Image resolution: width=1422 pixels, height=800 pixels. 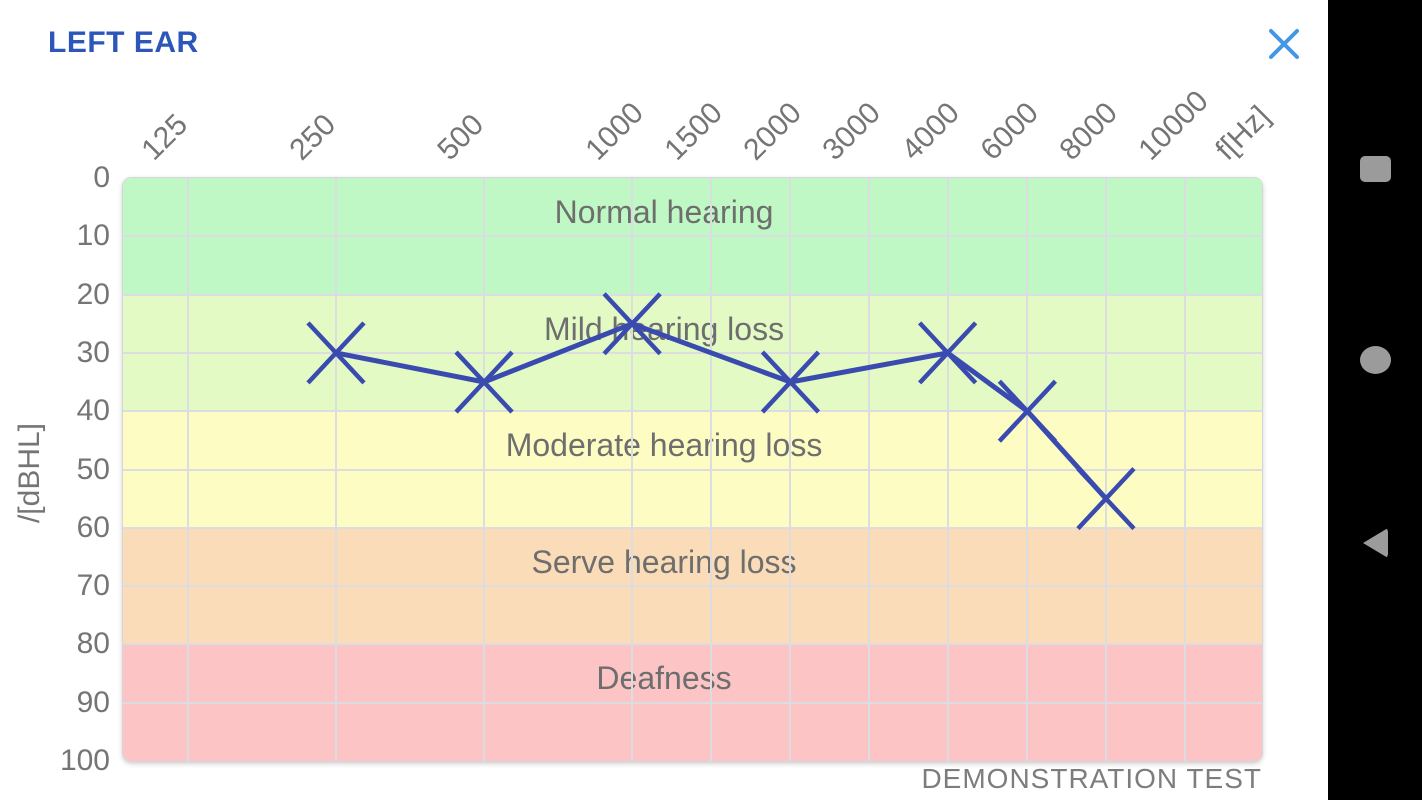 I want to click on recents-button, so click(x=1375, y=169).